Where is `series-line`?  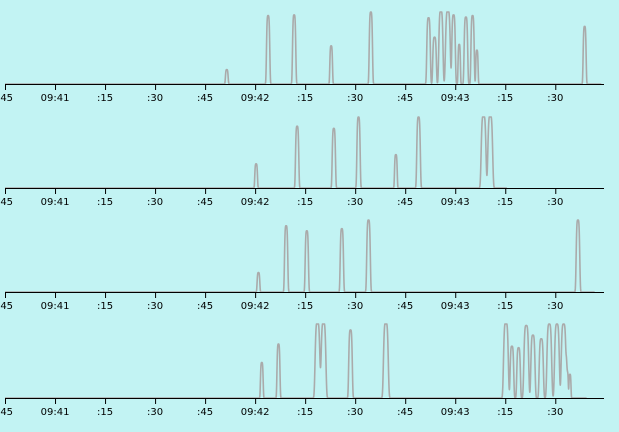
series-line is located at coordinates (256, 152).